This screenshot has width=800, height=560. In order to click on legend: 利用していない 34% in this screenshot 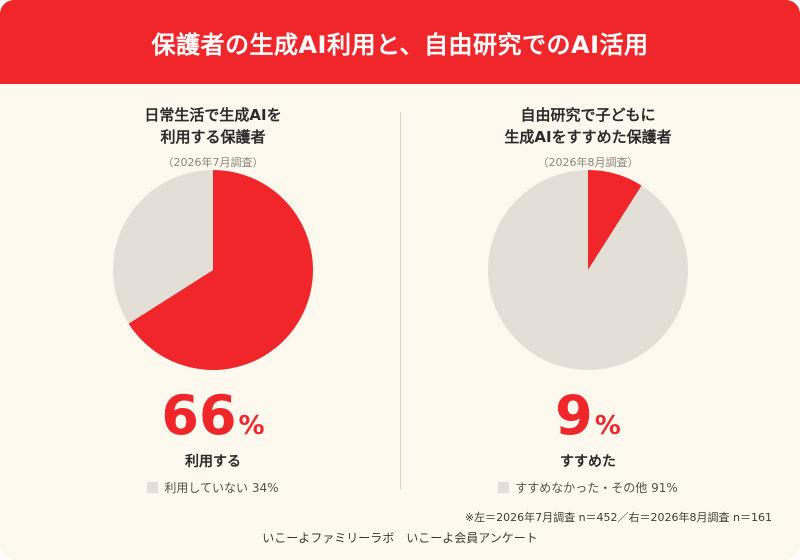, I will do `click(213, 487)`.